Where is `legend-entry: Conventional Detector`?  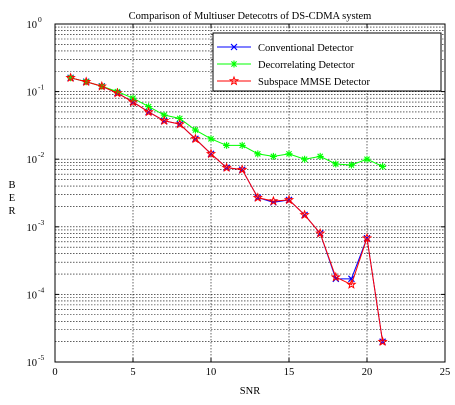
legend-entry: Conventional Detector is located at coordinates (285, 48).